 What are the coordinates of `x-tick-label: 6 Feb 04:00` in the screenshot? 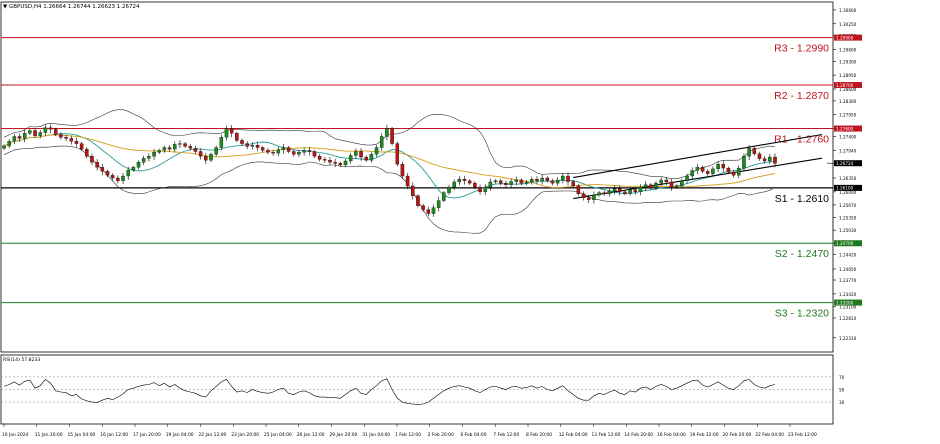 It's located at (474, 435).